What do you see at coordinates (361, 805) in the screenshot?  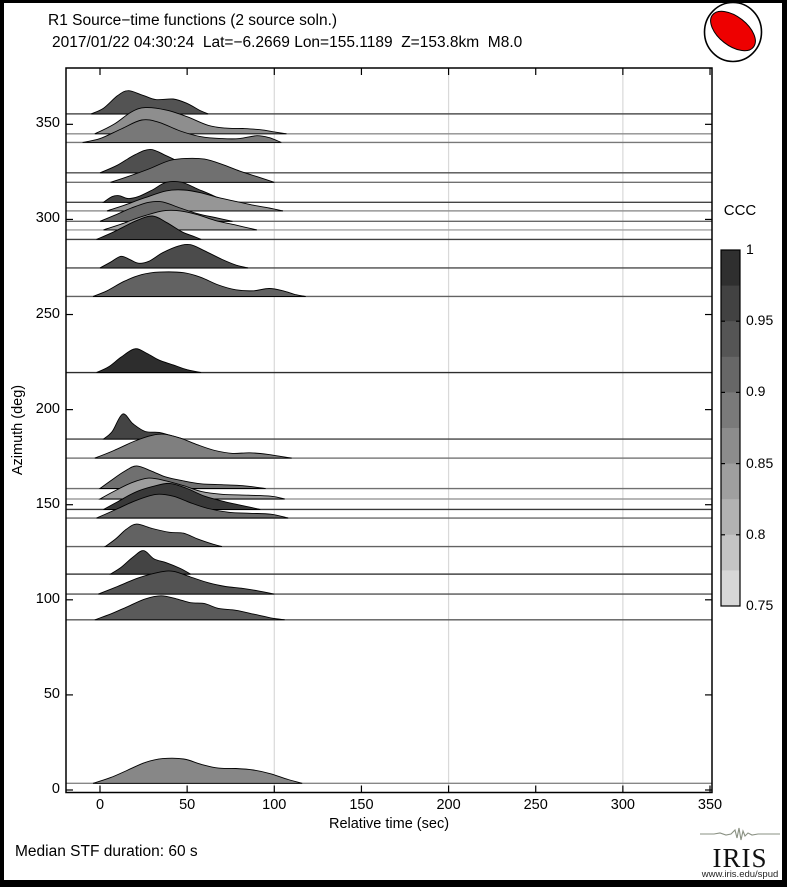 I see `x-tick-label: 150` at bounding box center [361, 805].